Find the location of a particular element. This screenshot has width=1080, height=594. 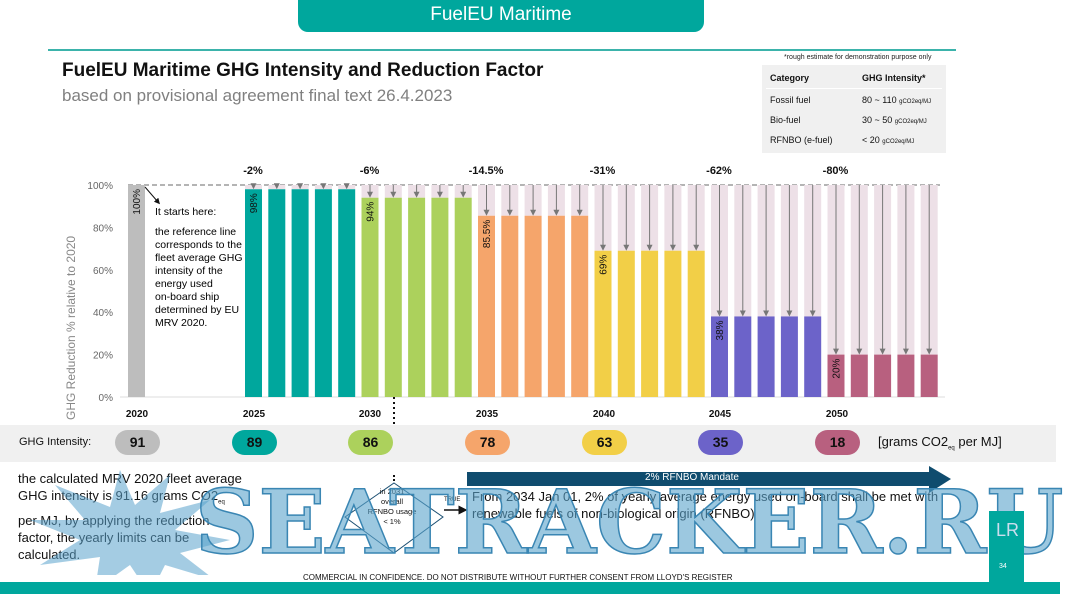

row-category: Bio-fuel is located at coordinates (785, 120).